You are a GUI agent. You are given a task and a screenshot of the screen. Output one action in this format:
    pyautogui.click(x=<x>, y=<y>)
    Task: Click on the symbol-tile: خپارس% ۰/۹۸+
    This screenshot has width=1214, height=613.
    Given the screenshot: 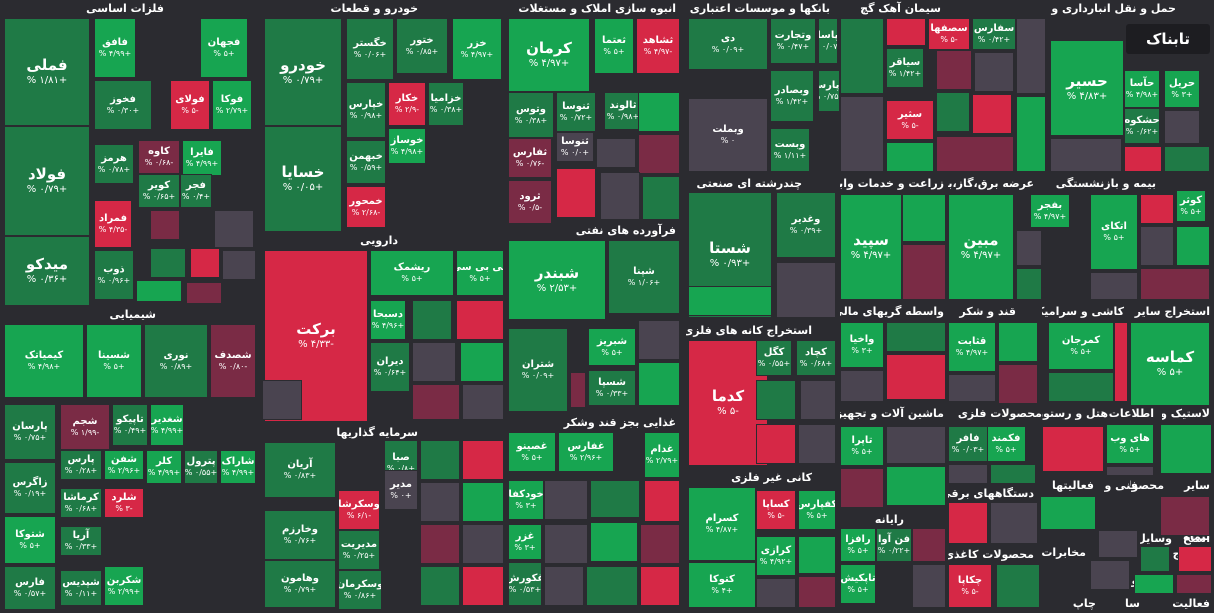 What is the action you would take?
    pyautogui.click(x=366, y=110)
    